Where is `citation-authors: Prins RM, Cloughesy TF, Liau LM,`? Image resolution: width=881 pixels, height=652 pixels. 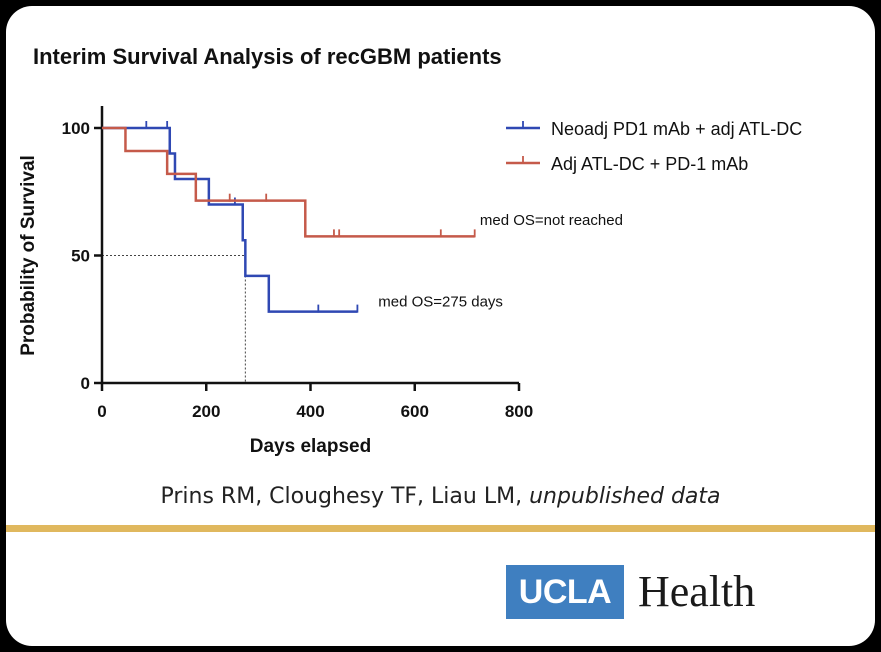 citation-authors: Prins RM, Cloughesy TF, Liau LM, is located at coordinates (345, 496).